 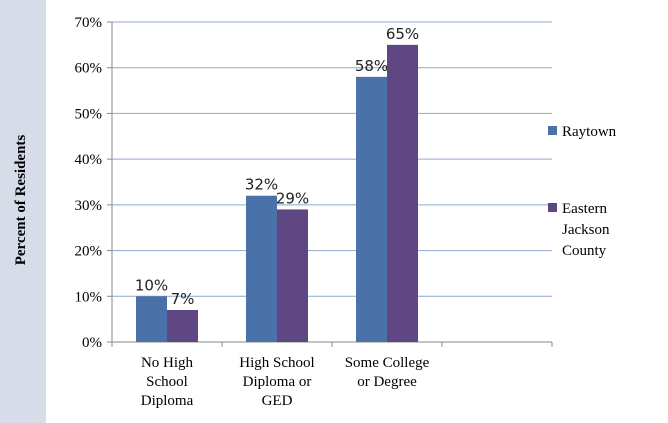 I want to click on x-tick-label: or Degree, so click(x=387, y=382).